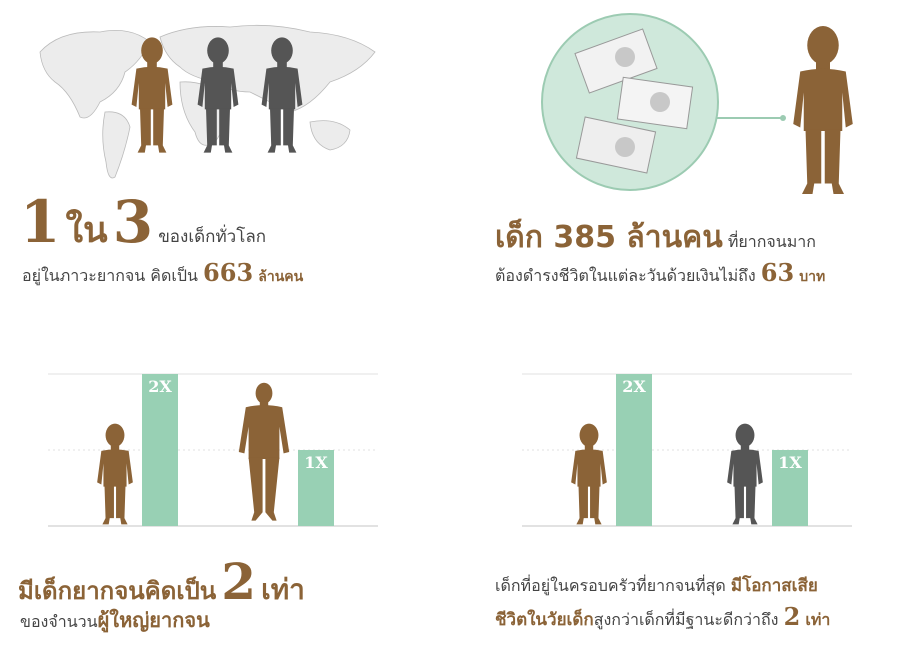  What do you see at coordinates (86, 230) in the screenshot?
I see `stat-in: ใน` at bounding box center [86, 230].